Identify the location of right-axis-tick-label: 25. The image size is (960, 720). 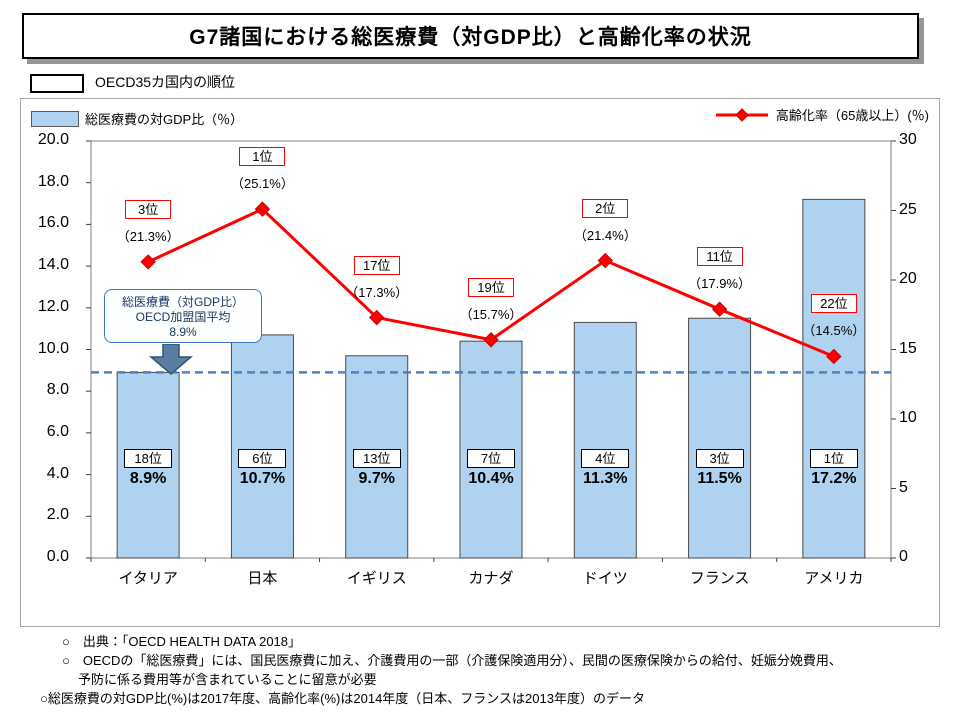
(908, 209).